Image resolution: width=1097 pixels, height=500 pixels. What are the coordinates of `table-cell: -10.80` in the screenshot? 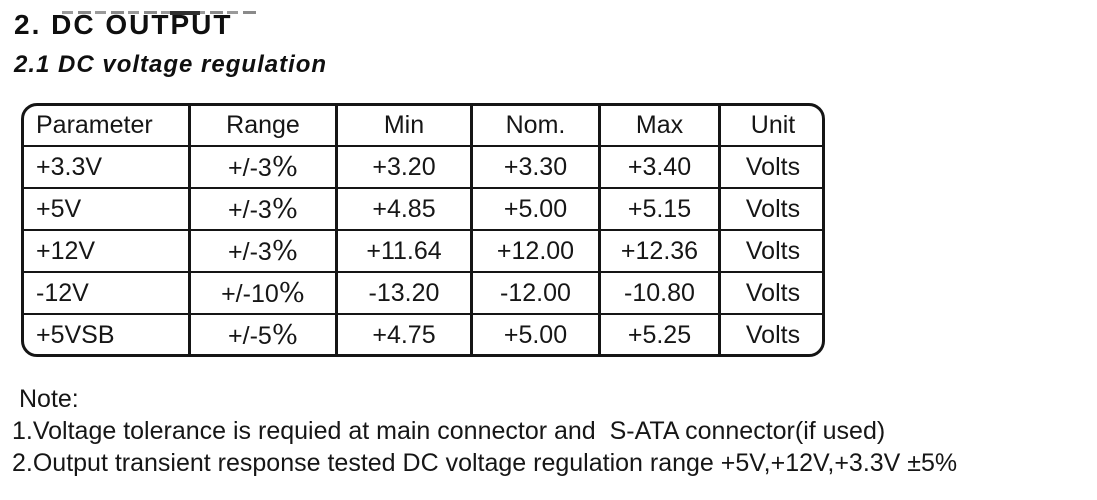 It's located at (659, 293).